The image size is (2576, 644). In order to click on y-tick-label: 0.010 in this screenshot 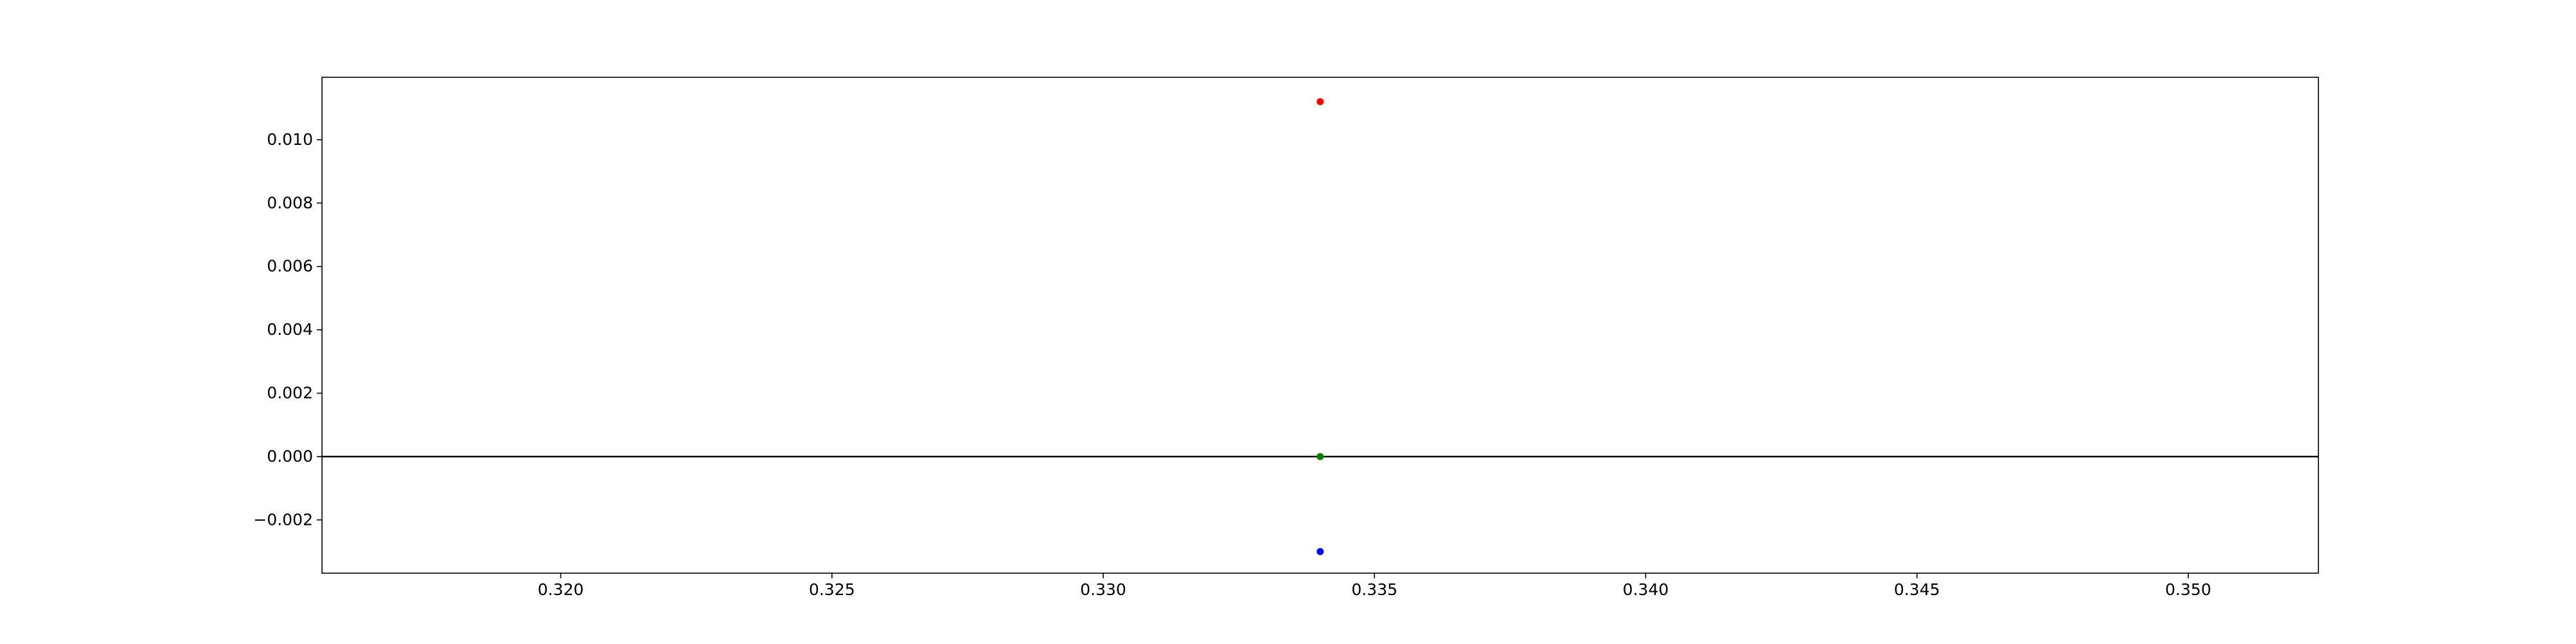, I will do `click(290, 139)`.